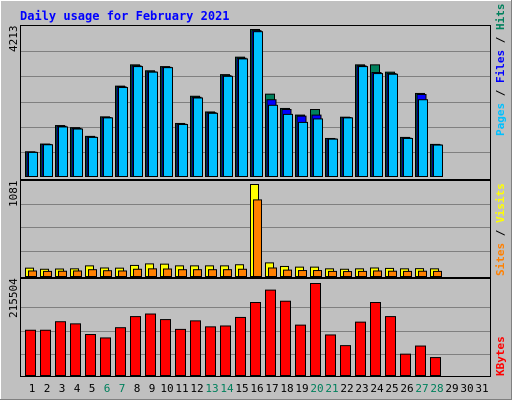 The width and height of the screenshot is (512, 400). What do you see at coordinates (500, 17) in the screenshot?
I see `legend-hits: Hits` at bounding box center [500, 17].